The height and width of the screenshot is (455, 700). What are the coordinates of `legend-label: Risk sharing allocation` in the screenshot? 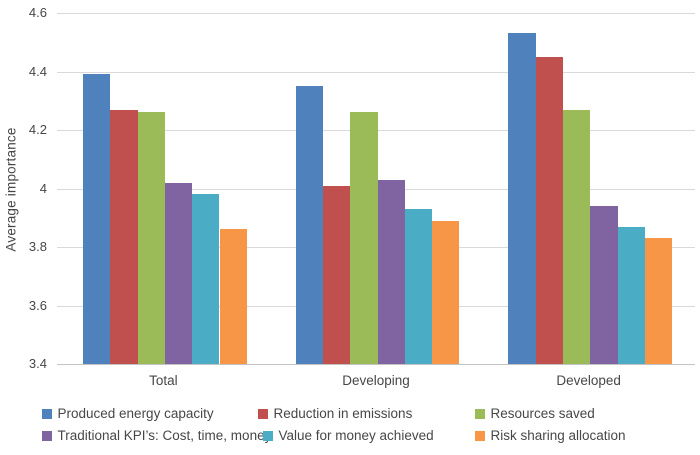 It's located at (558, 435).